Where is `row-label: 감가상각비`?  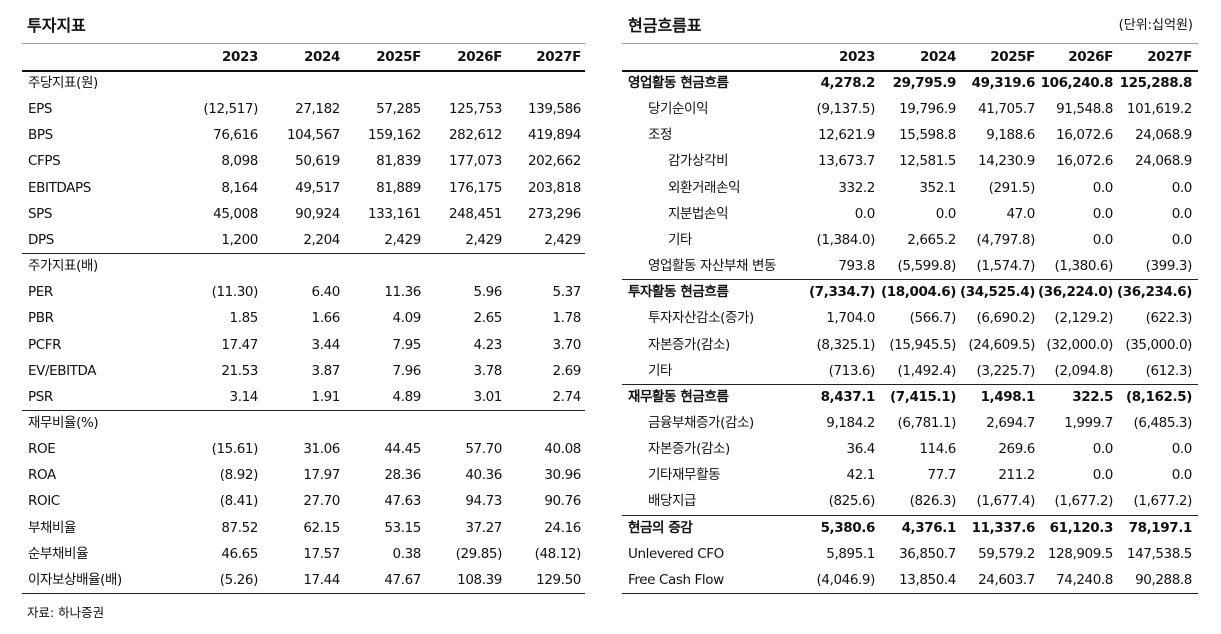
row-label: 감가상각비 is located at coordinates (698, 161).